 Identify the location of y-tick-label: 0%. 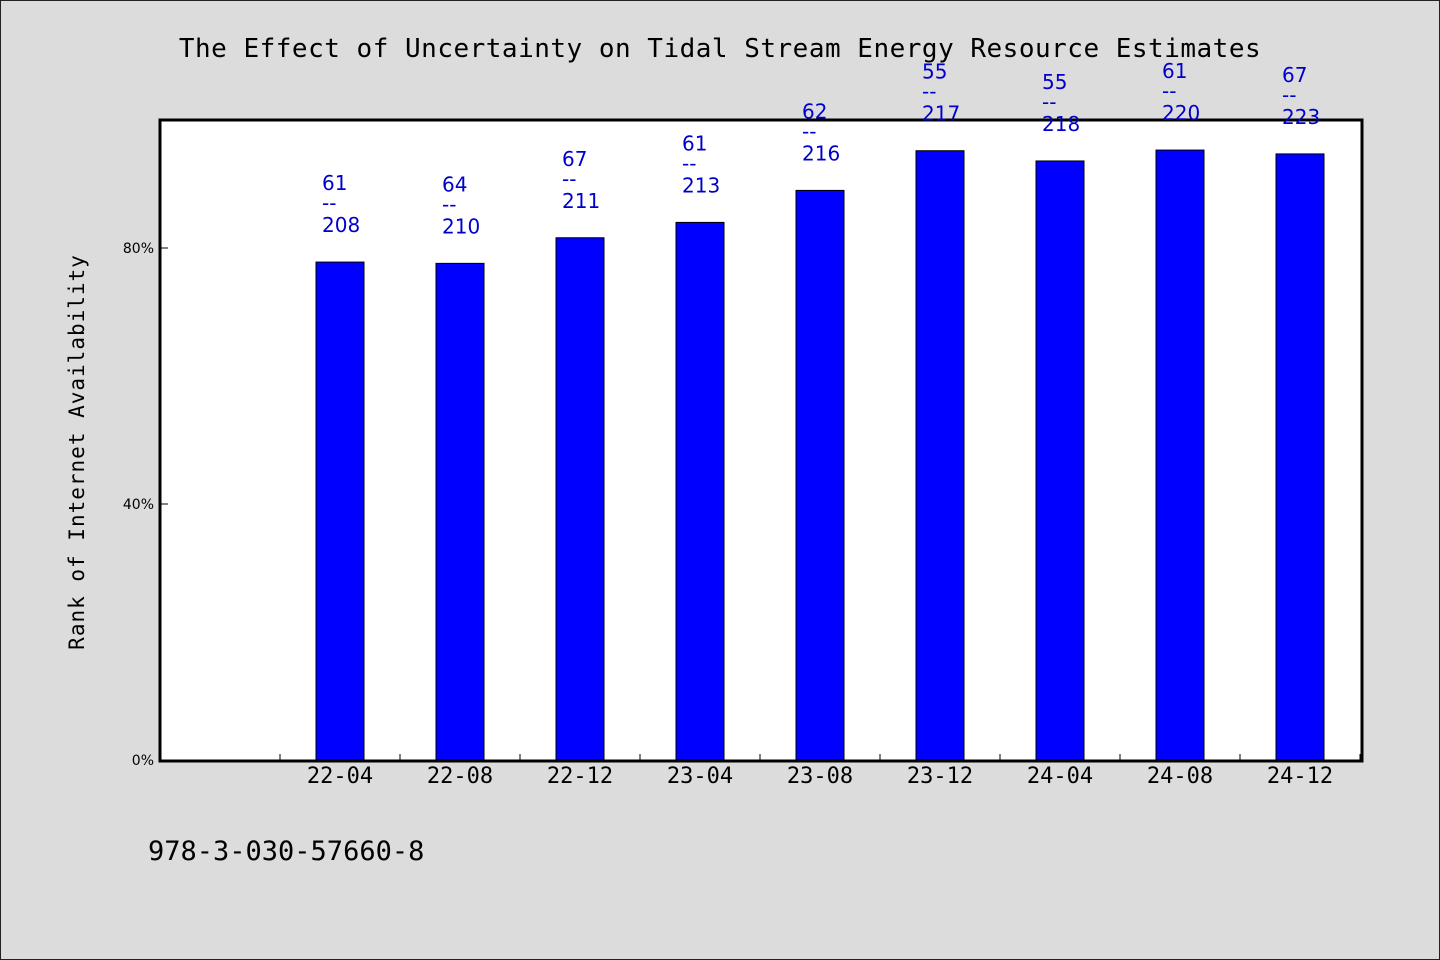
(143, 761).